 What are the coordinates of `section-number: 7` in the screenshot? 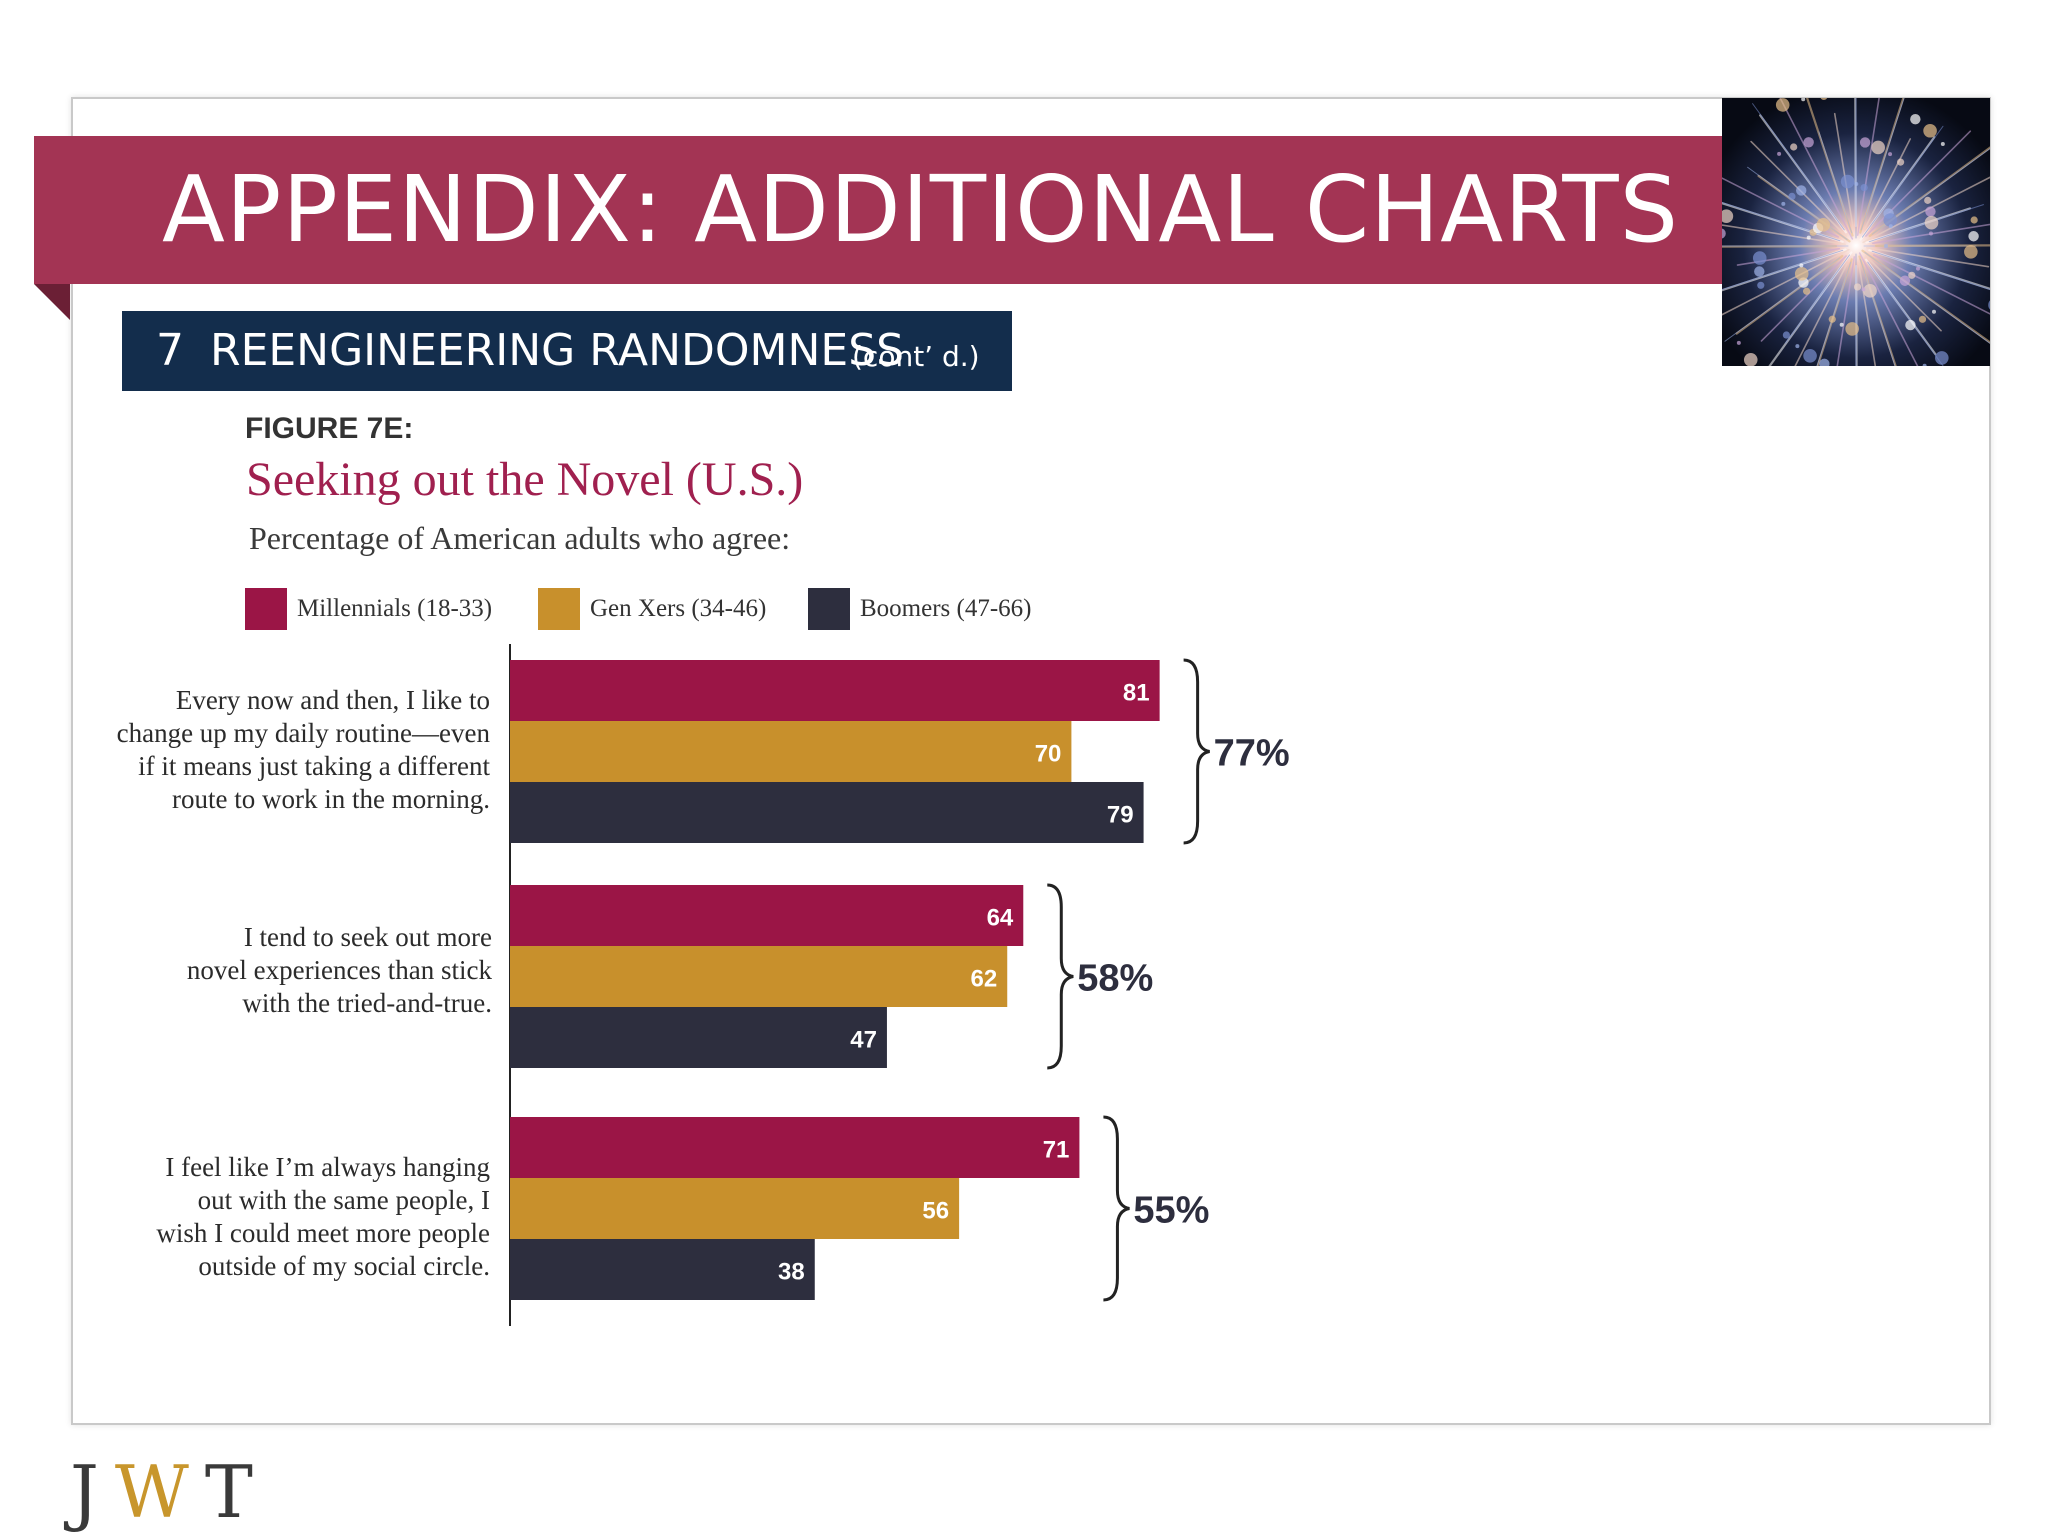 It's located at (170, 350).